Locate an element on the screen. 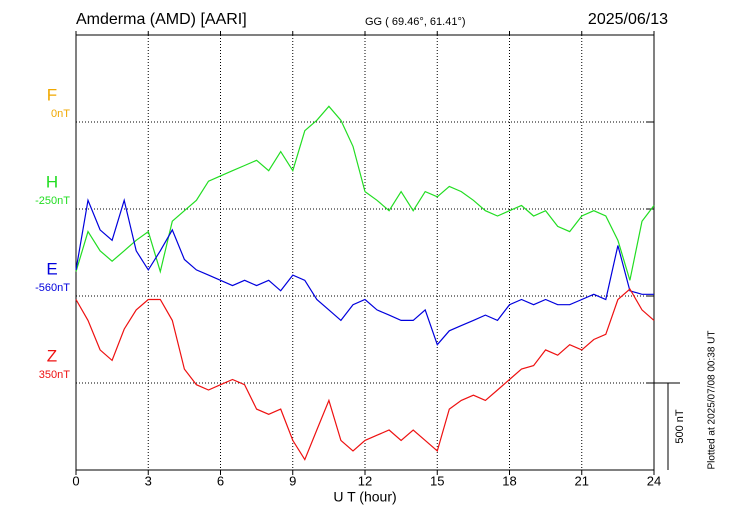 The image size is (730, 520). legend-name: F is located at coordinates (52, 94).